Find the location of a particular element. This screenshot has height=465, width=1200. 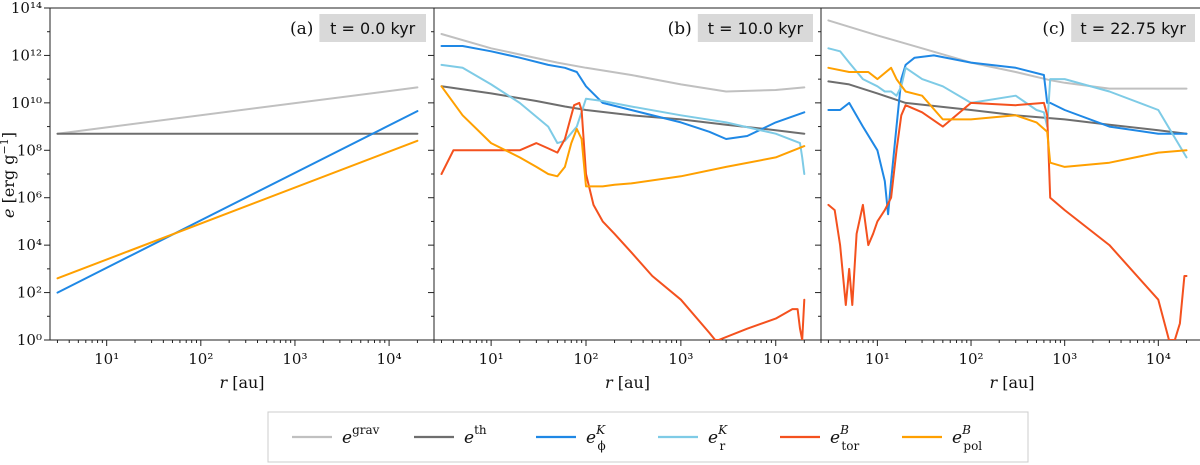

time-label: t = 0.0 kyr is located at coordinates (373, 28).